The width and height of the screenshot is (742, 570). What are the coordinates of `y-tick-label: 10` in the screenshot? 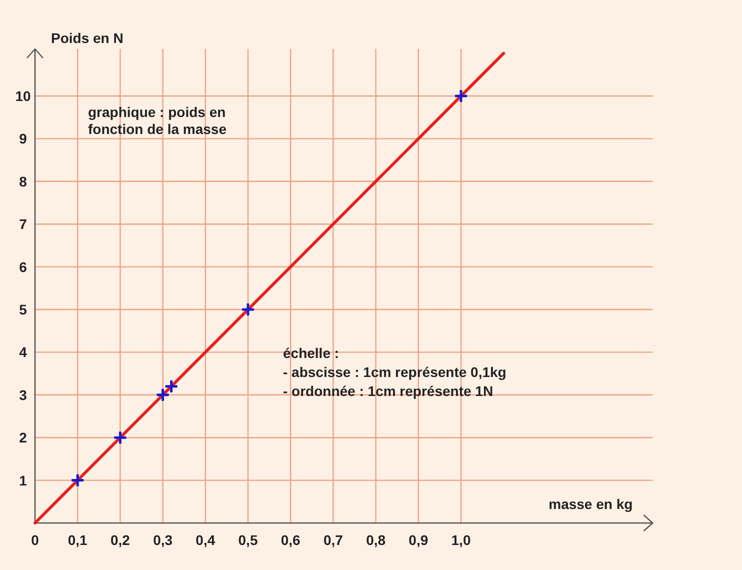 It's located at (23, 96).